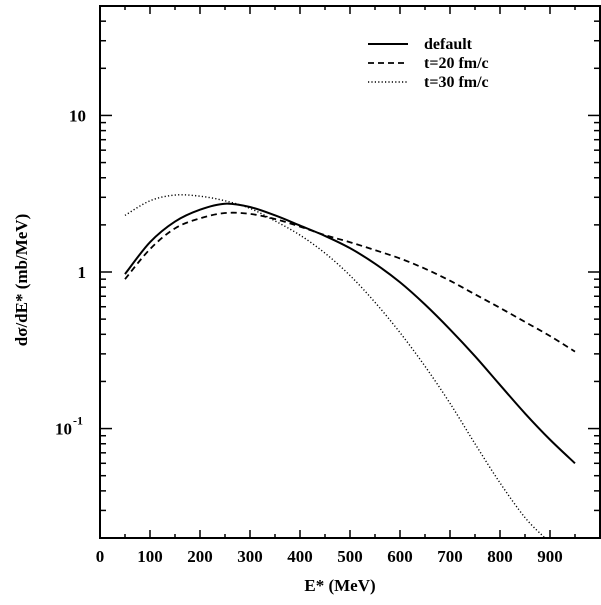  I want to click on x-tick-label: 800, so click(500, 556).